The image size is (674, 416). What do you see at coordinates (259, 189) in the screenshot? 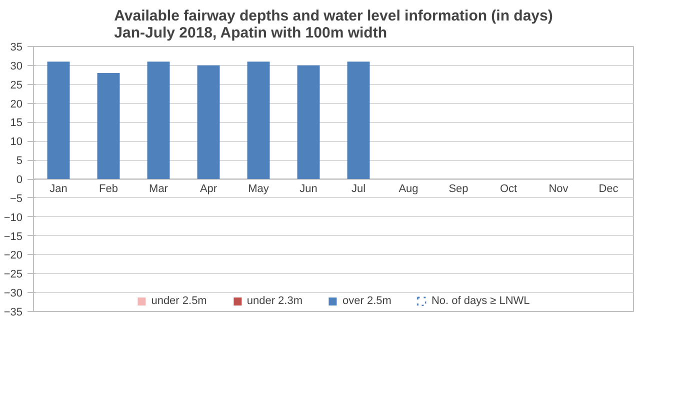
I see `x-tick-label: May` at bounding box center [259, 189].